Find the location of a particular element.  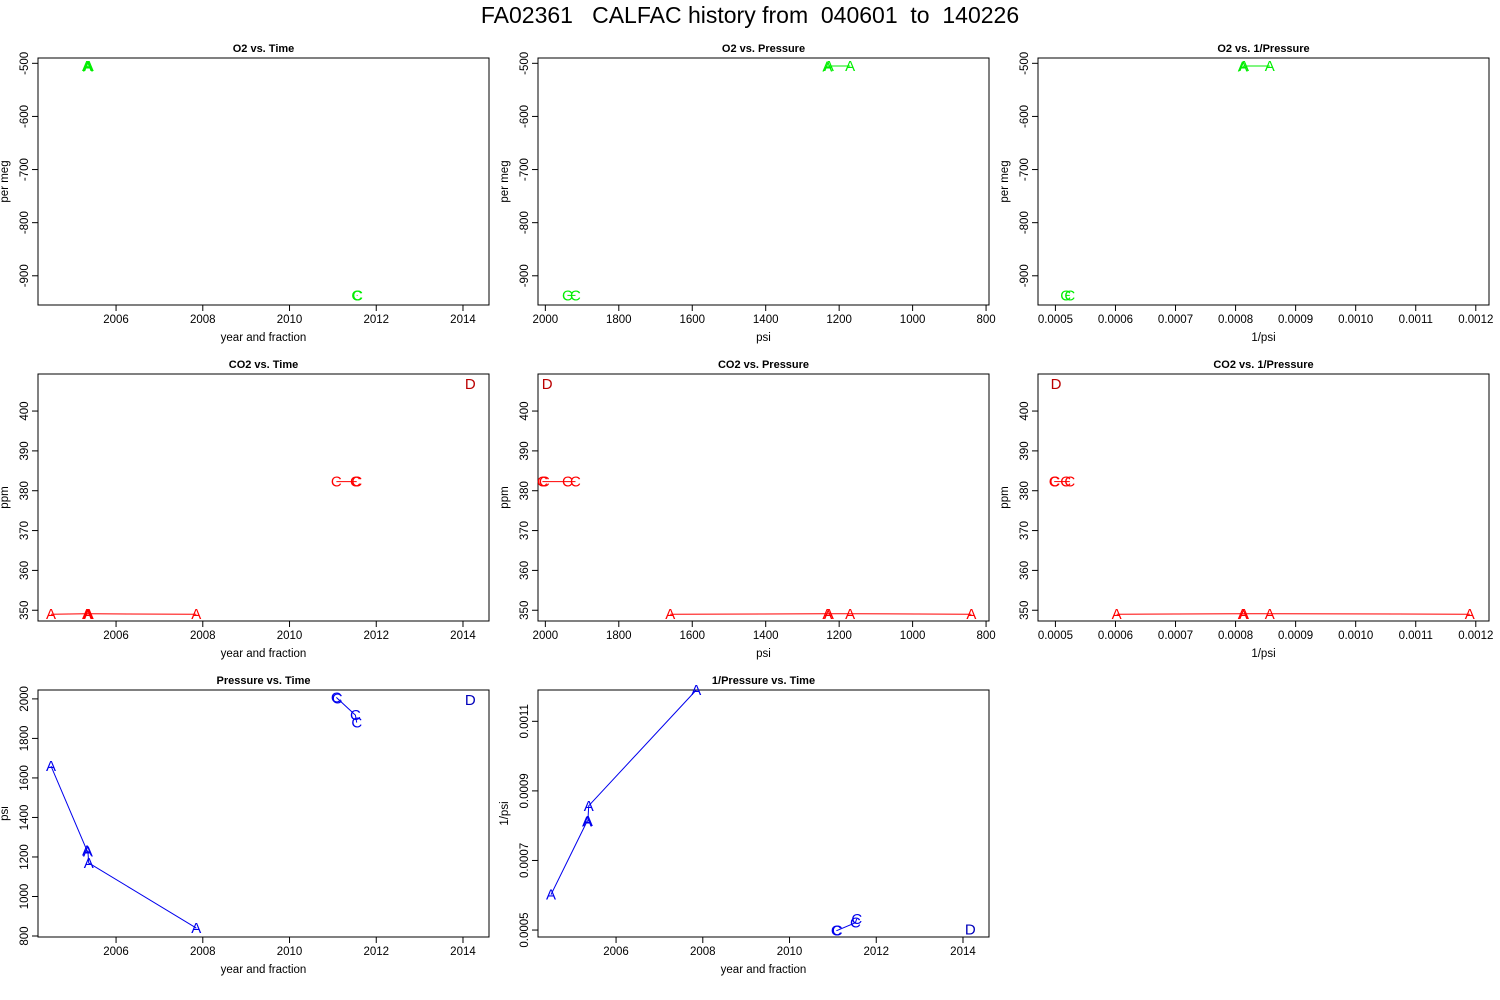

y-tick-label: 800 is located at coordinates (25, 935).